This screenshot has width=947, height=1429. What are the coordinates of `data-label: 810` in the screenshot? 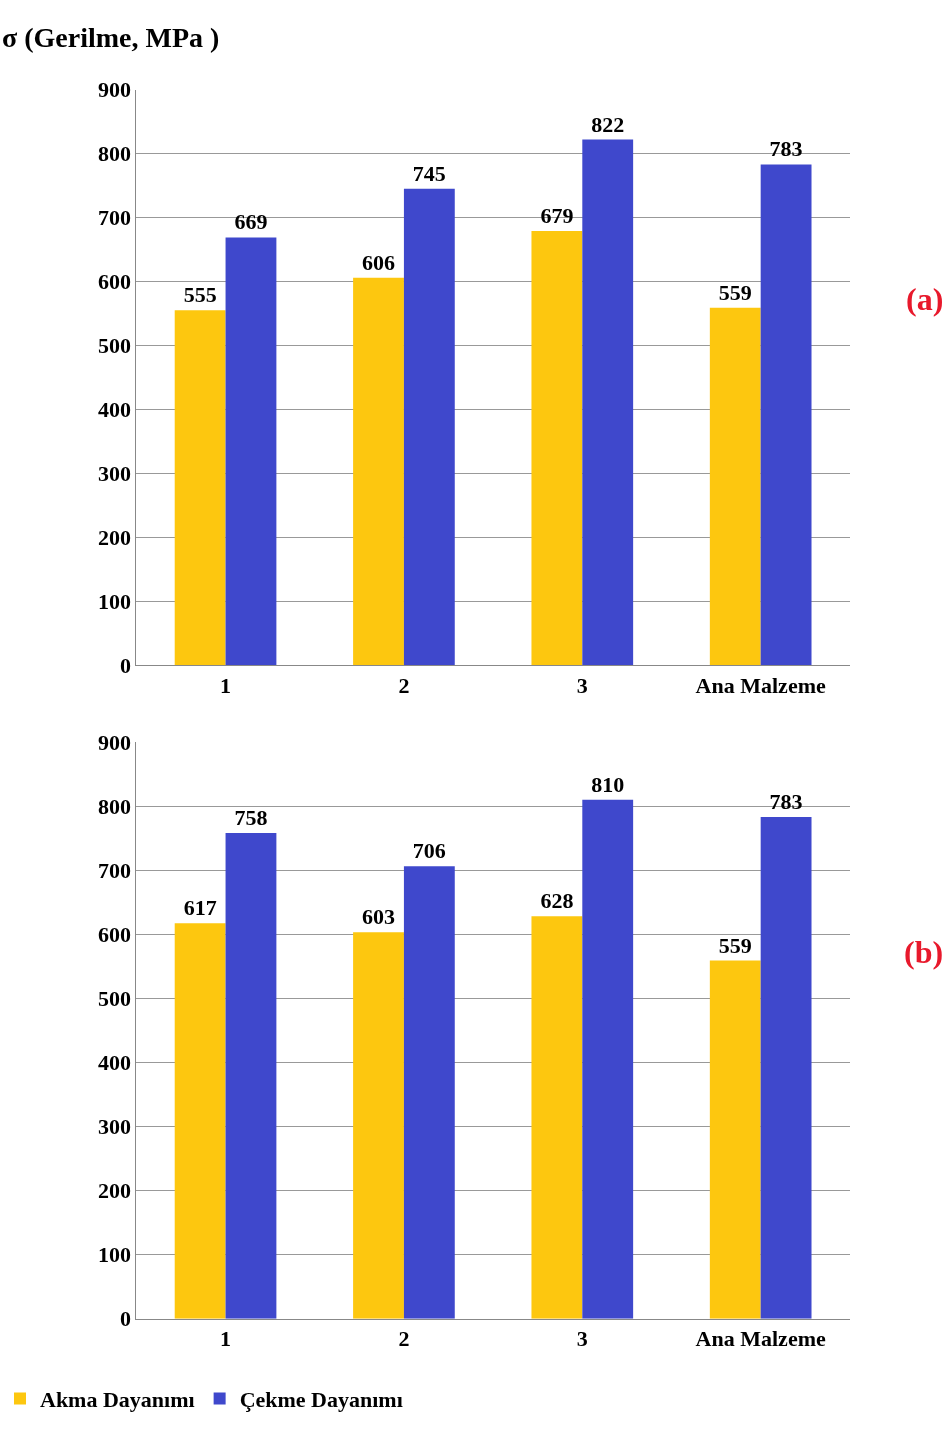 It's located at (608, 784).